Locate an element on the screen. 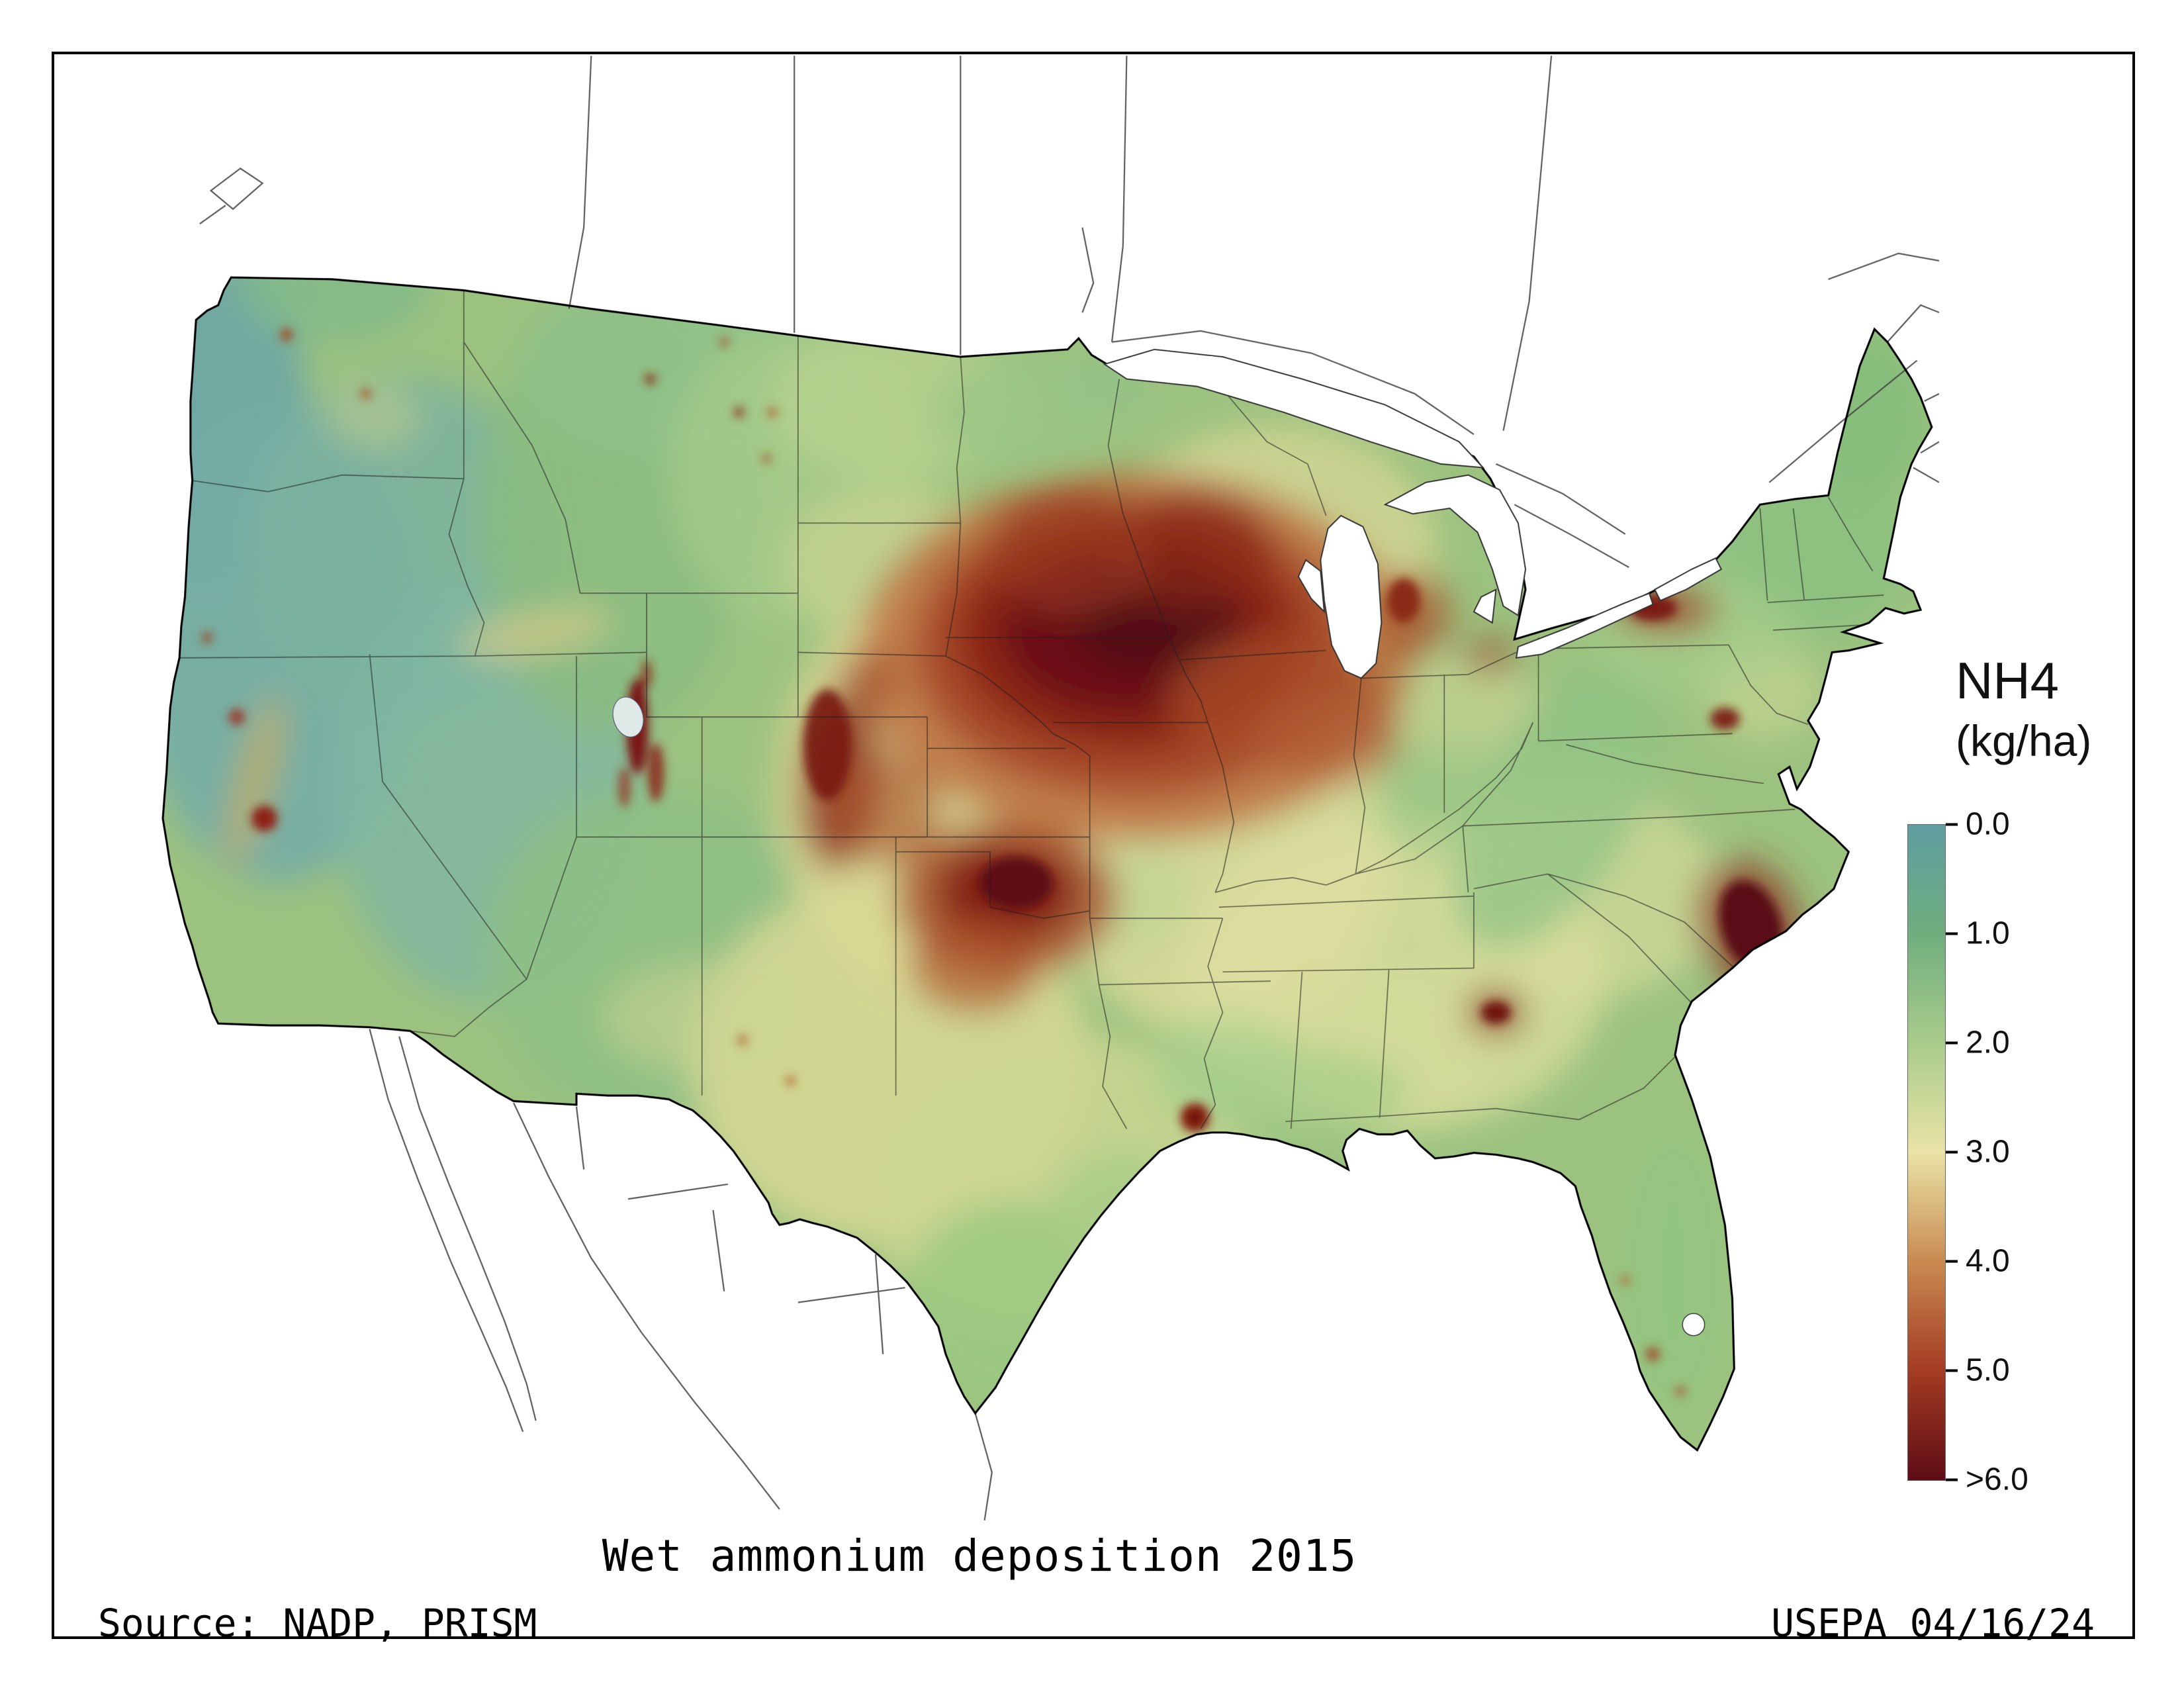 This screenshot has width=2184, height=1688. legend-title-units: (kg/ha) is located at coordinates (2024, 741).